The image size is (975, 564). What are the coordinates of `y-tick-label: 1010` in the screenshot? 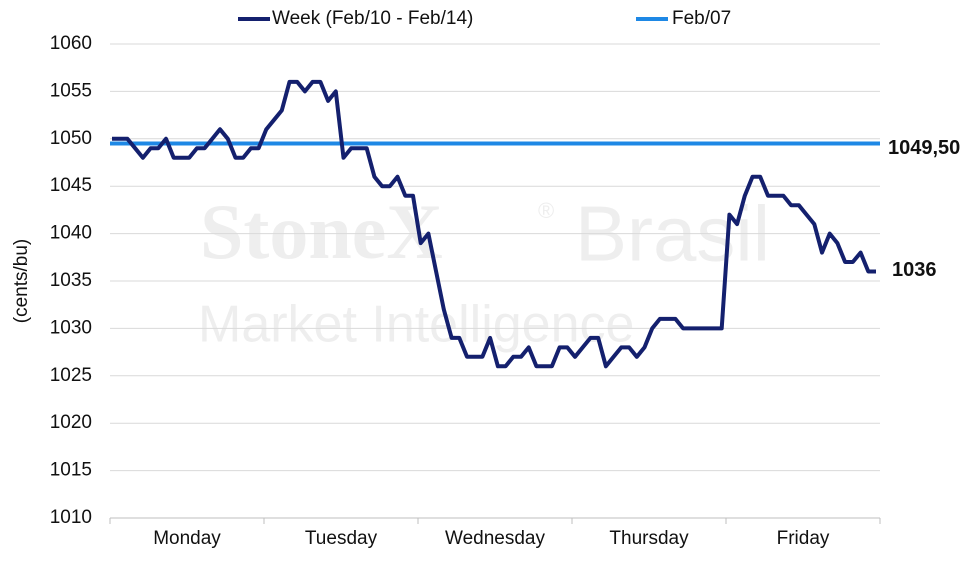 It's located at (71, 517).